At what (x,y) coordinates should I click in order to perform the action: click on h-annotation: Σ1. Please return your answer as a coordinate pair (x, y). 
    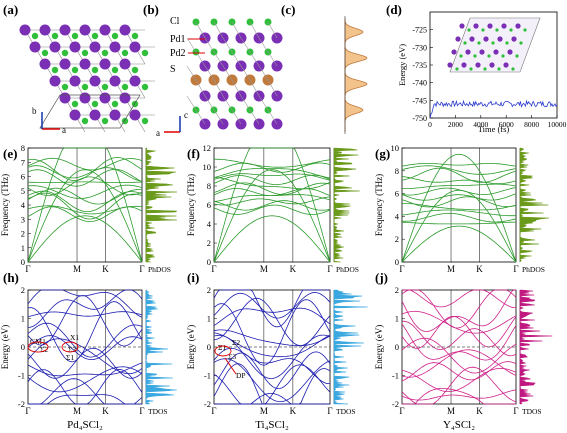
    Looking at the image, I should click on (70, 357).